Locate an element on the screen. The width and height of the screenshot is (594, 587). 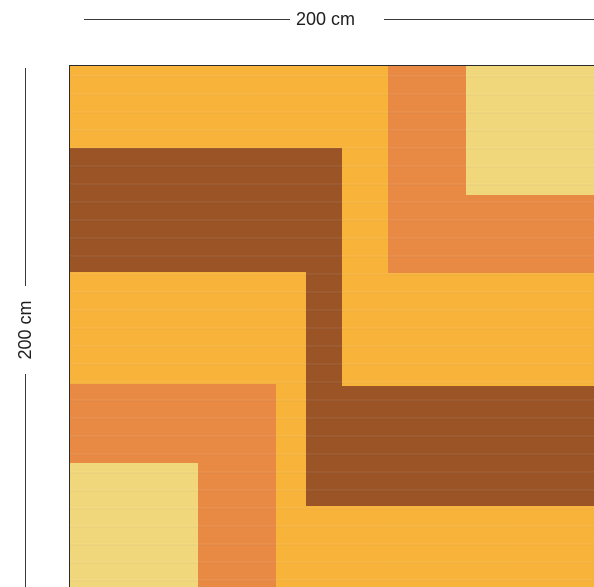
brown-vertical-connector is located at coordinates (324, 329).